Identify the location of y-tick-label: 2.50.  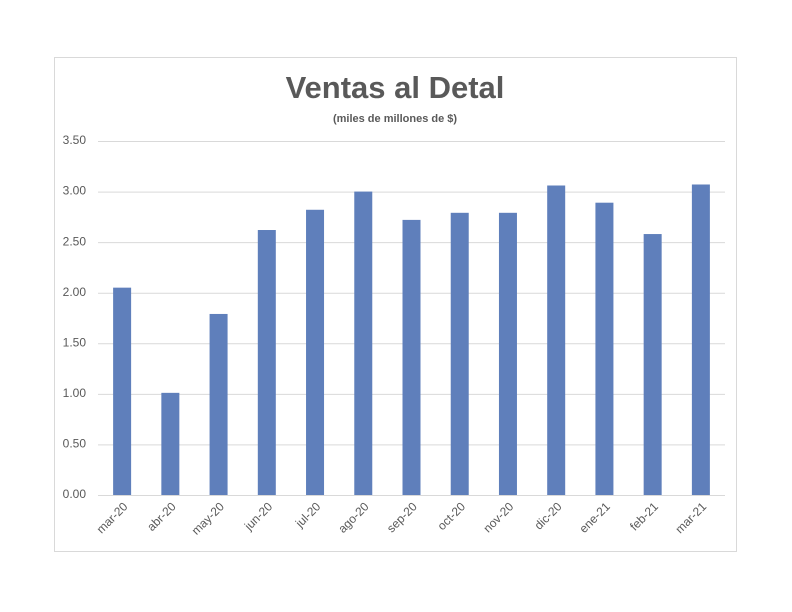
(75, 241).